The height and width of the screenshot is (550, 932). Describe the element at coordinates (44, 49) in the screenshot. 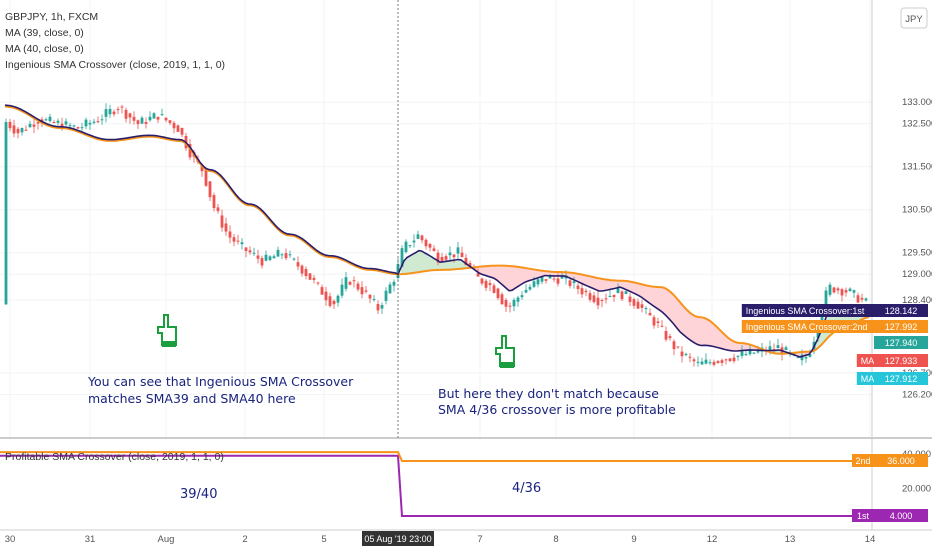

I see `legend-ma40: MA (40, close, 0)` at that location.